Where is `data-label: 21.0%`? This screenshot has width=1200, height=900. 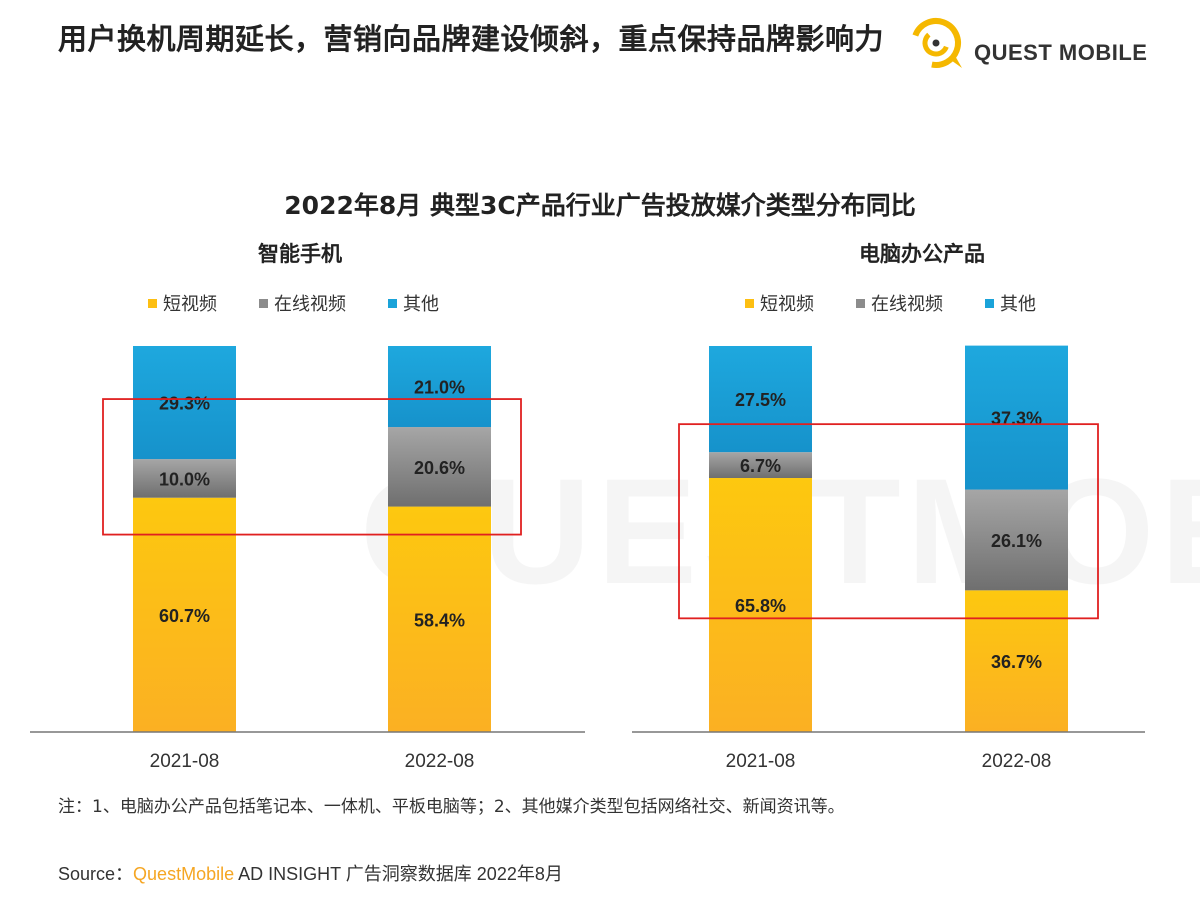 data-label: 21.0% is located at coordinates (439, 388).